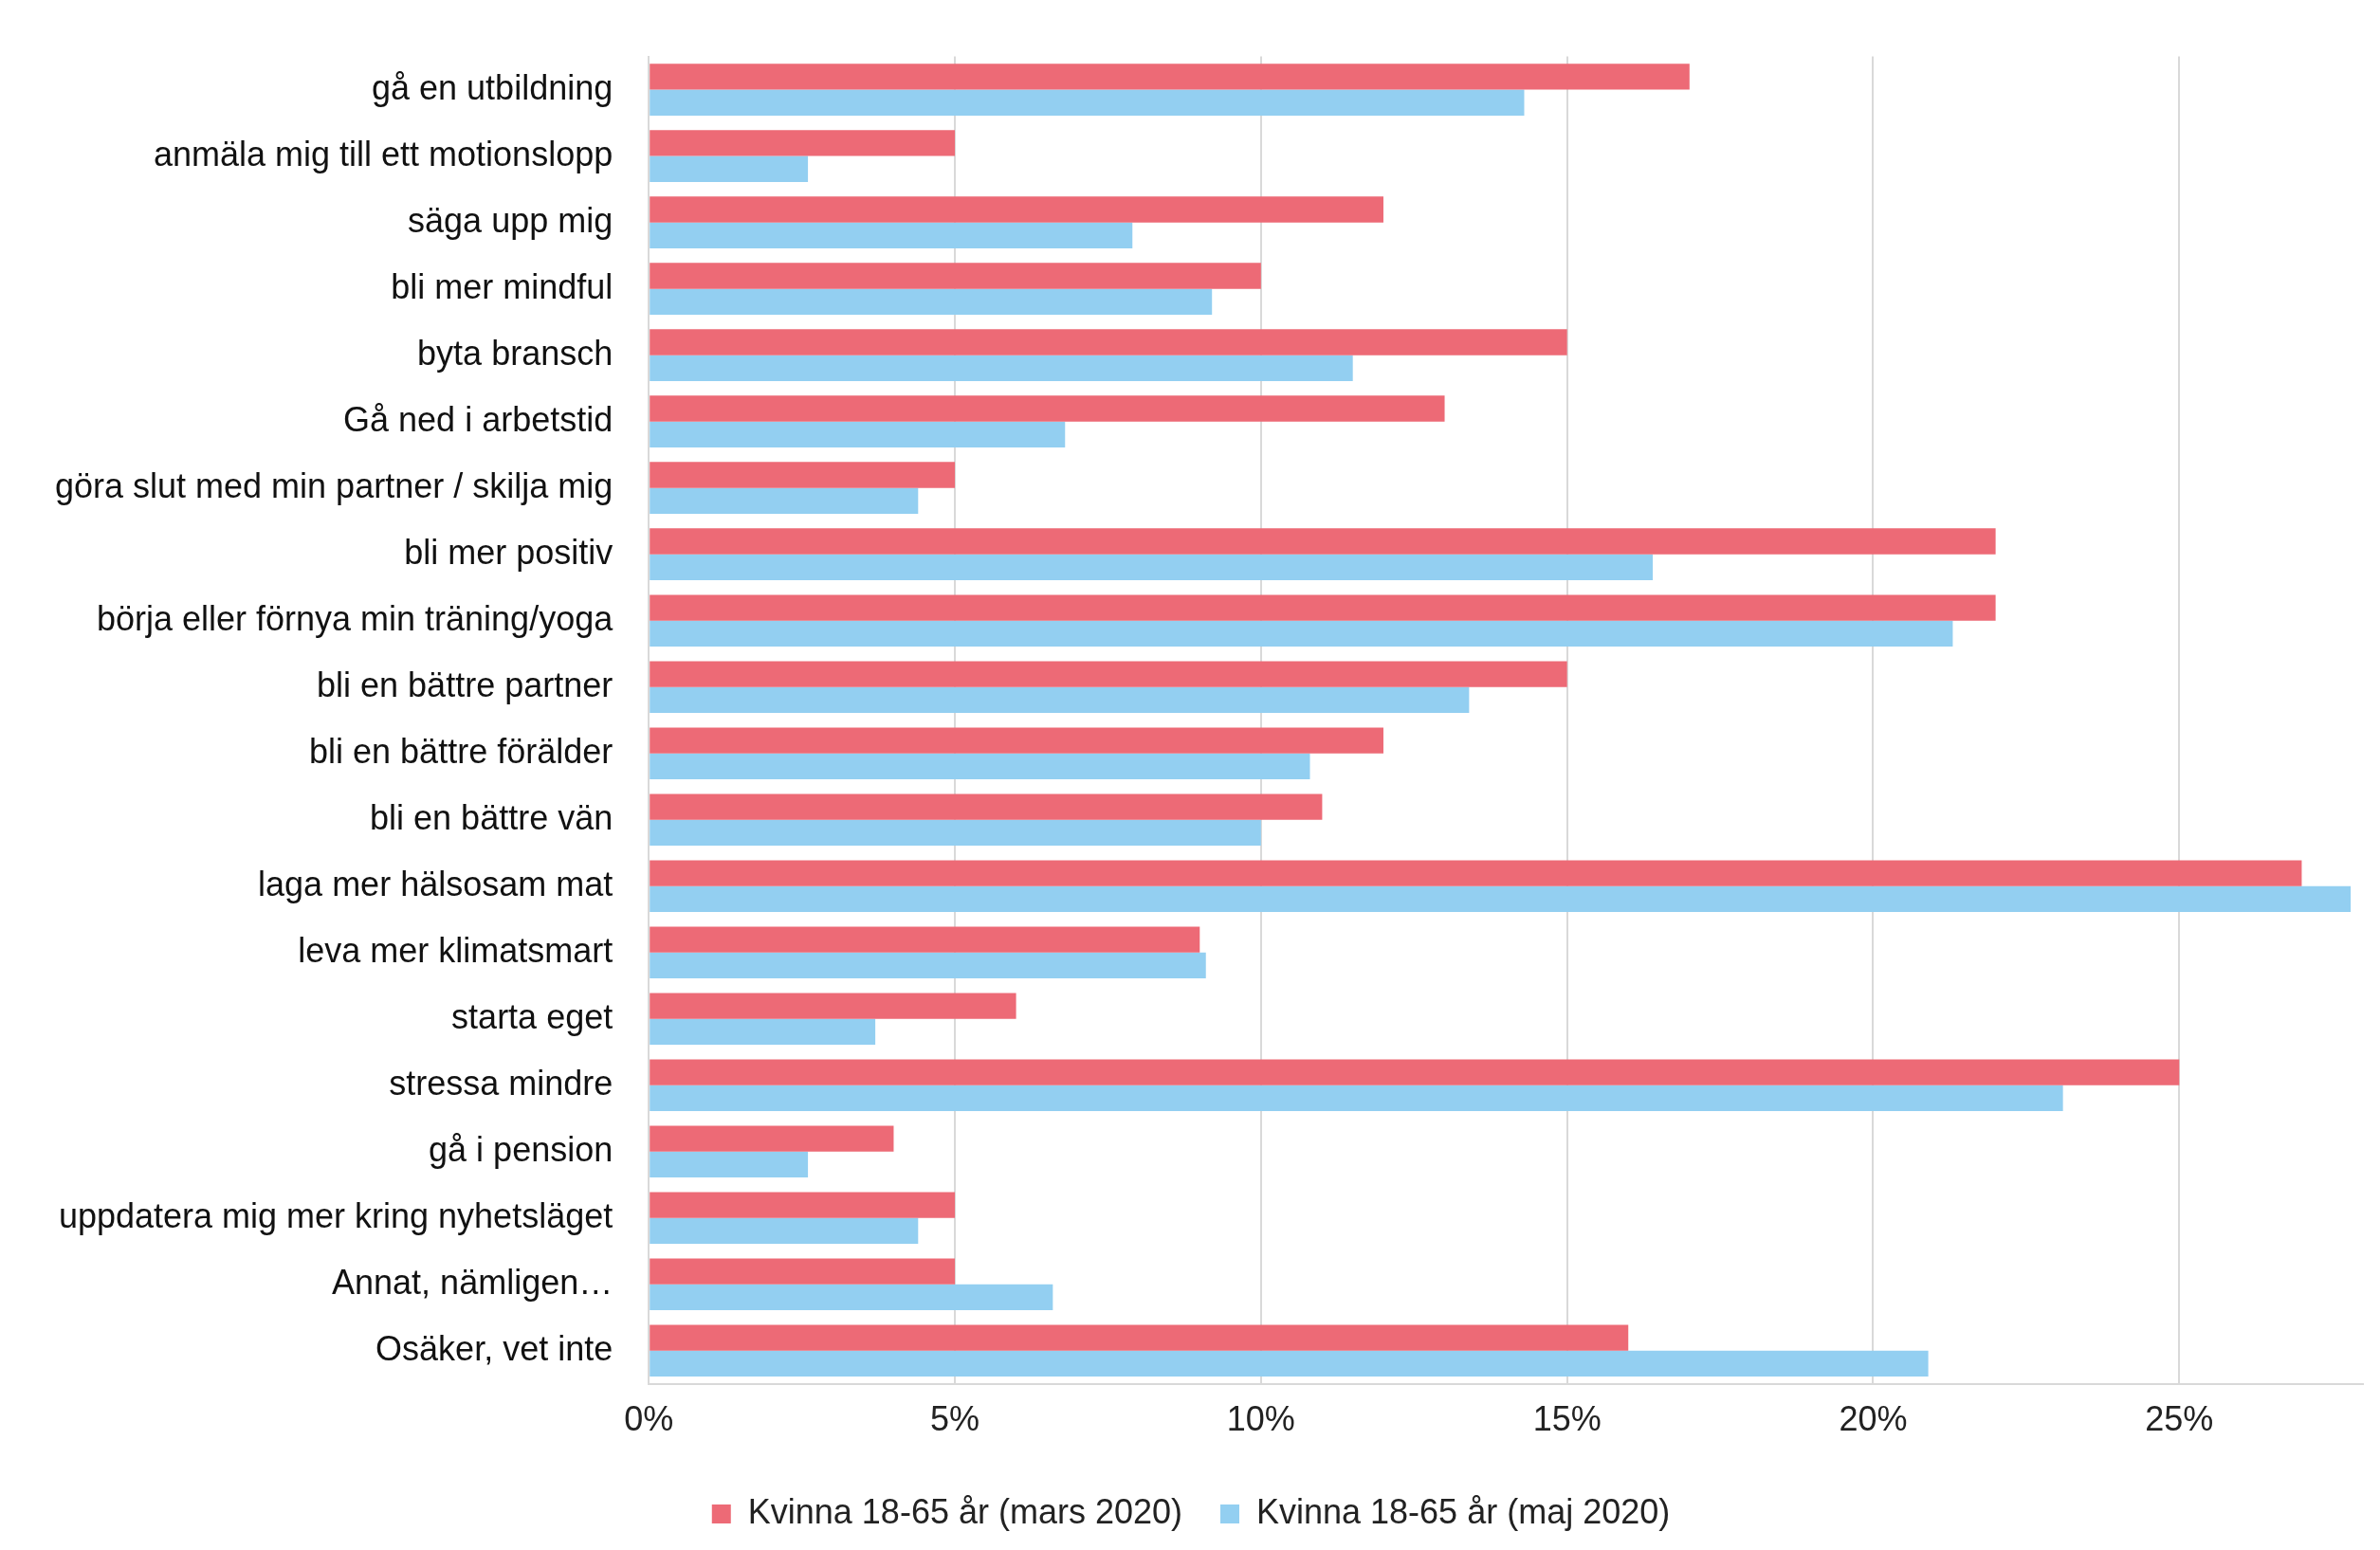  What do you see at coordinates (515, 353) in the screenshot?
I see `y-tick-label: byta bransch` at bounding box center [515, 353].